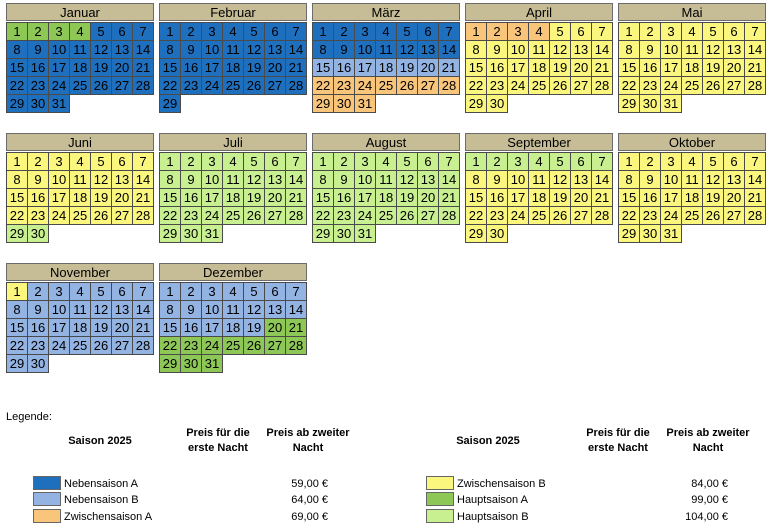  Describe the element at coordinates (296, 309) in the screenshot. I see `day-cell: 14` at that location.